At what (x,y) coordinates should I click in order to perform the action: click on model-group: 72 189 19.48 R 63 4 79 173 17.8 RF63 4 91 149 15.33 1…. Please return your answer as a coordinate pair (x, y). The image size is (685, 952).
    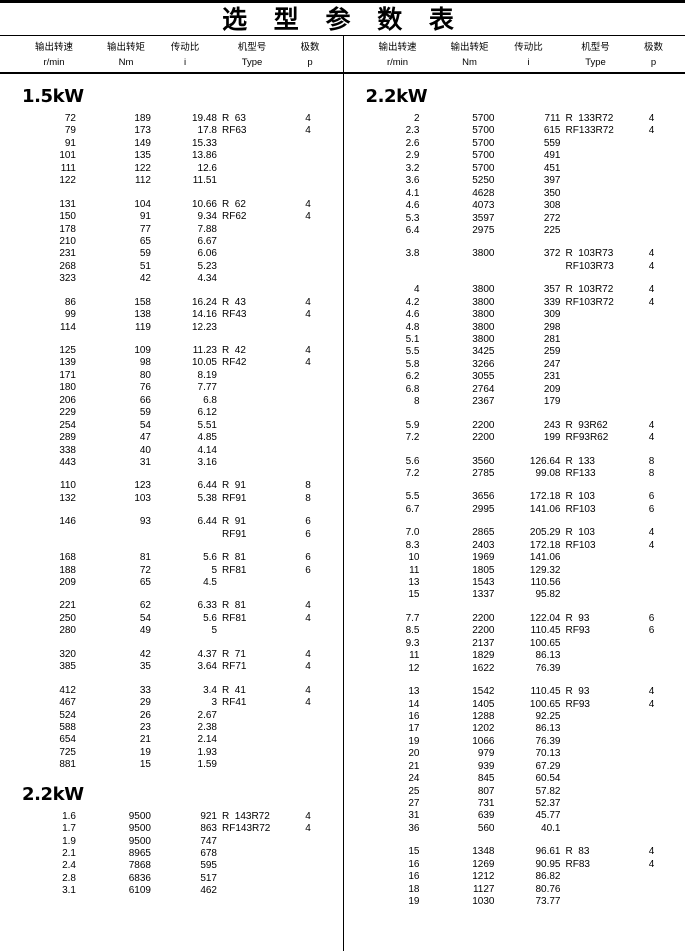
    Looking at the image, I should click on (171, 150).